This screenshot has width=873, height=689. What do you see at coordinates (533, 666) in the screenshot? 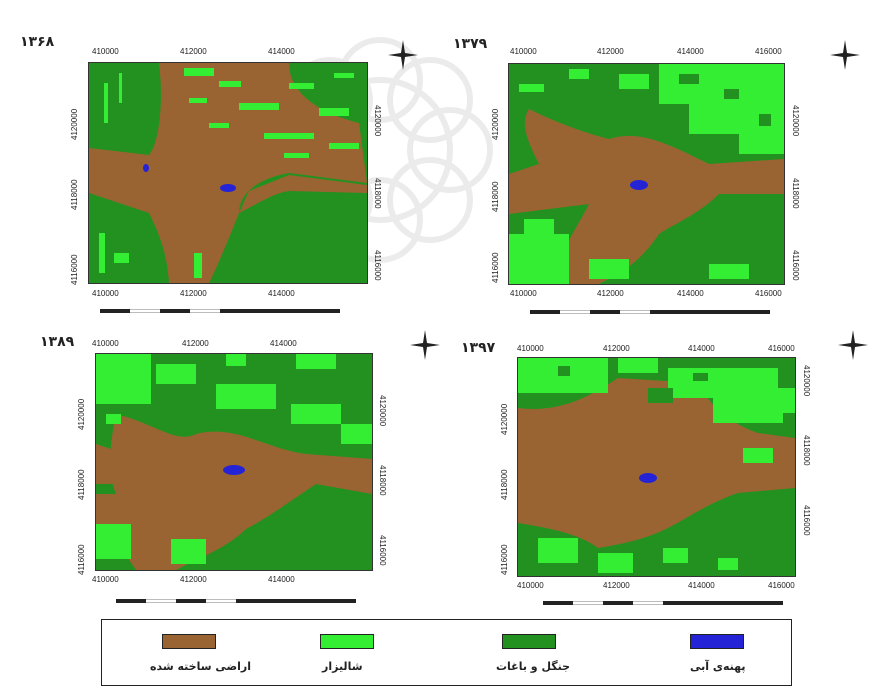
I see `legend-label: جنگل و باغات` at bounding box center [533, 666].